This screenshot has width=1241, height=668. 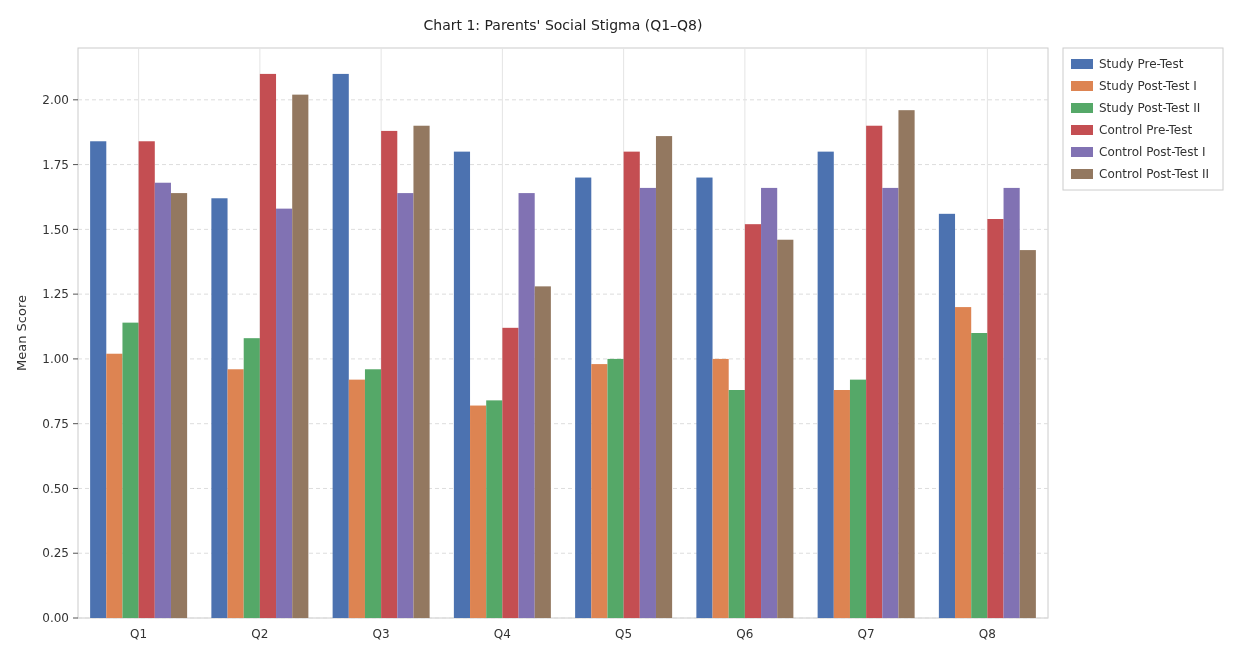 What do you see at coordinates (1150, 108) in the screenshot?
I see `legend-label: Study Post-Test II` at bounding box center [1150, 108].